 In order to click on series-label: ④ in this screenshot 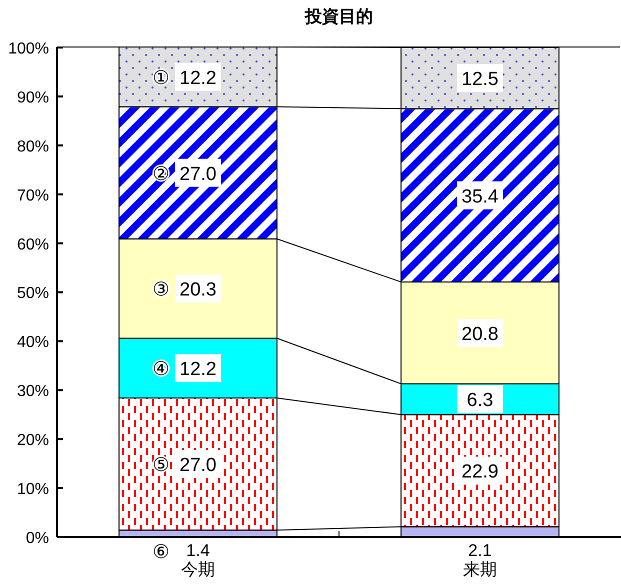, I will do `click(161, 369)`.